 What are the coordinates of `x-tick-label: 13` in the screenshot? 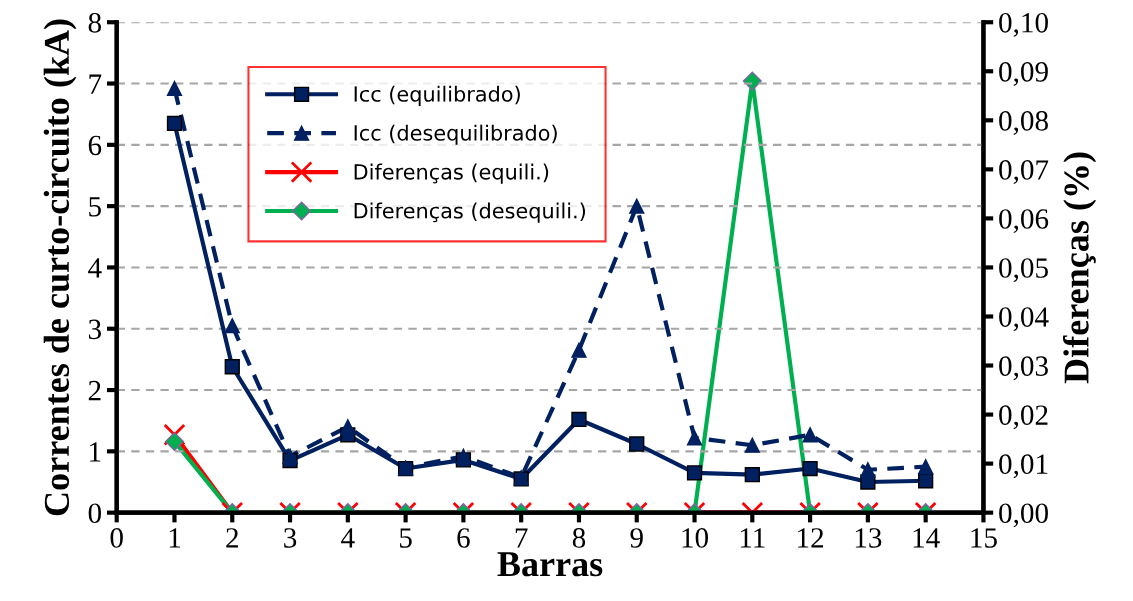 It's located at (868, 538).